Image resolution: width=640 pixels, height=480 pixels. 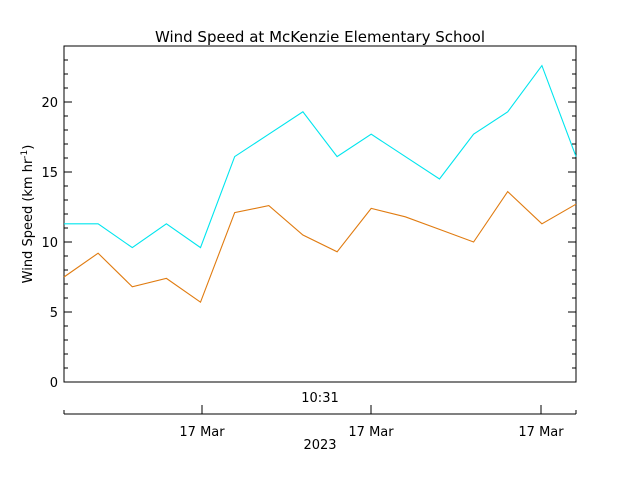 What do you see at coordinates (319, 398) in the screenshot?
I see `time-label: 10:31` at bounding box center [319, 398].